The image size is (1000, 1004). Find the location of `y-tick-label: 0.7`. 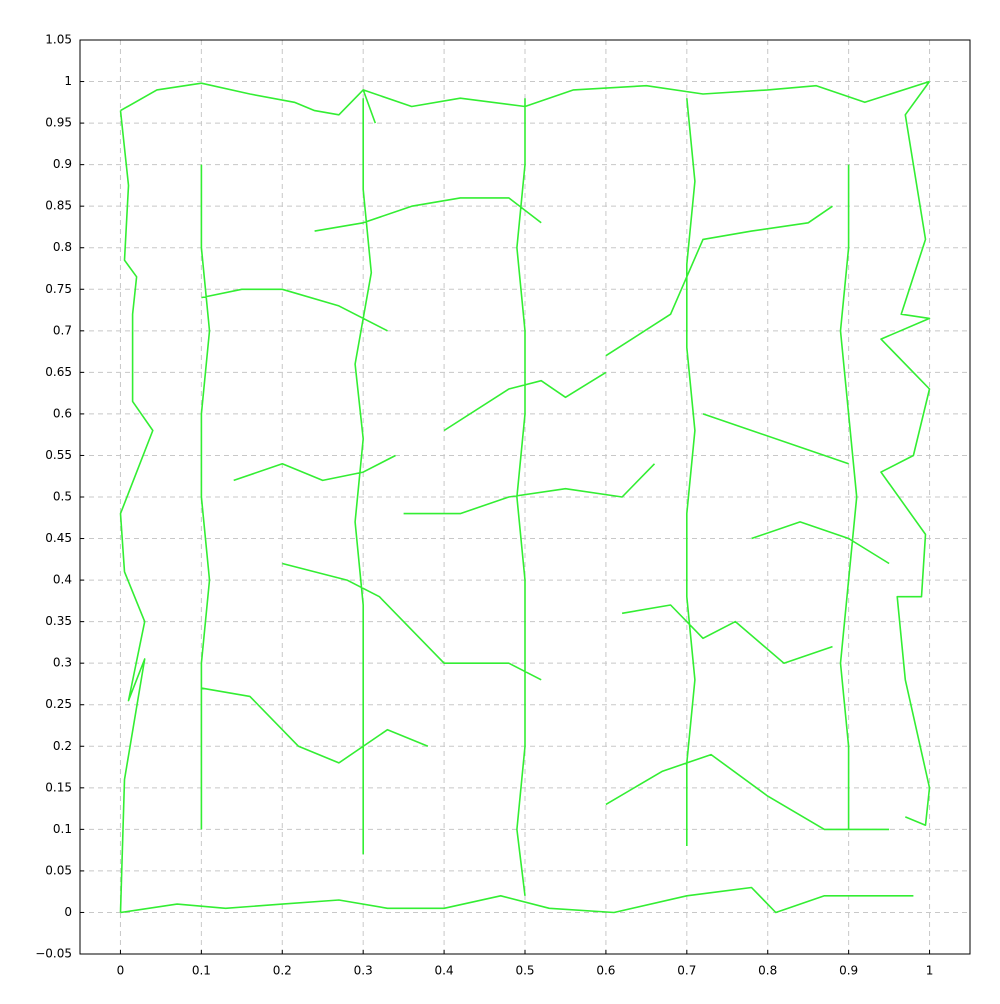

y-tick-label: 0.7 is located at coordinates (62, 330).